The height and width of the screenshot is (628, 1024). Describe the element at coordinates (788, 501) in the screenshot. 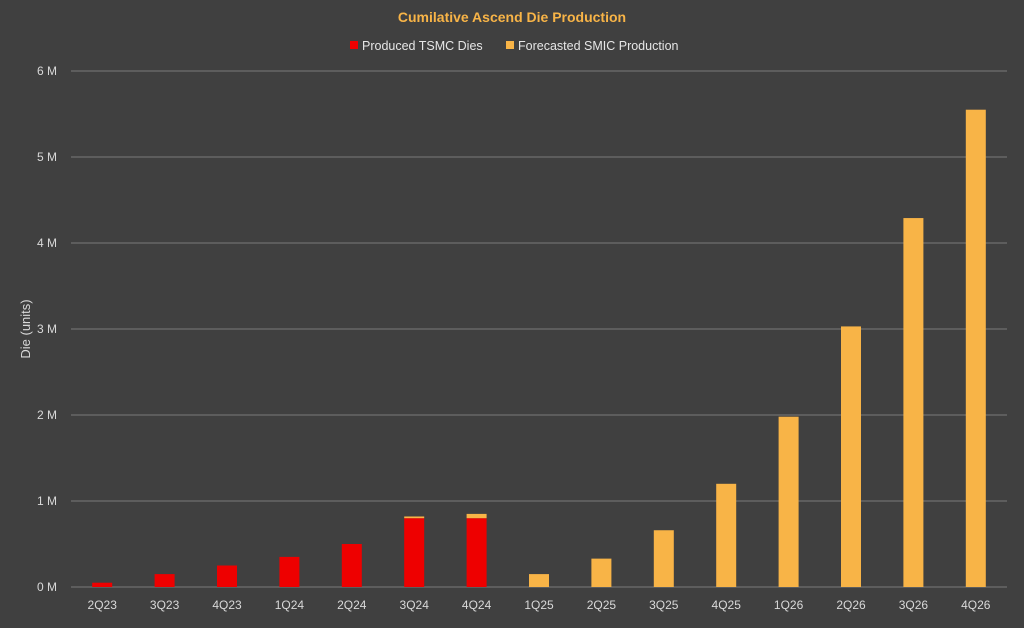

I see `bar-smic-1Q26` at that location.